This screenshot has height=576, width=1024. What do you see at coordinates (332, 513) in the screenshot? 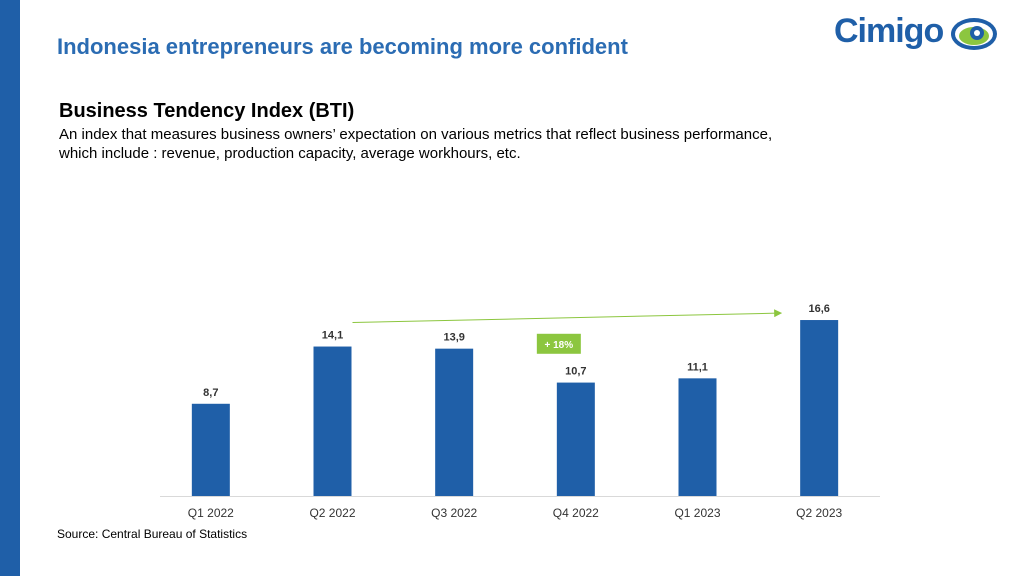
I see `x-tick-label: Q2 2022` at bounding box center [332, 513].